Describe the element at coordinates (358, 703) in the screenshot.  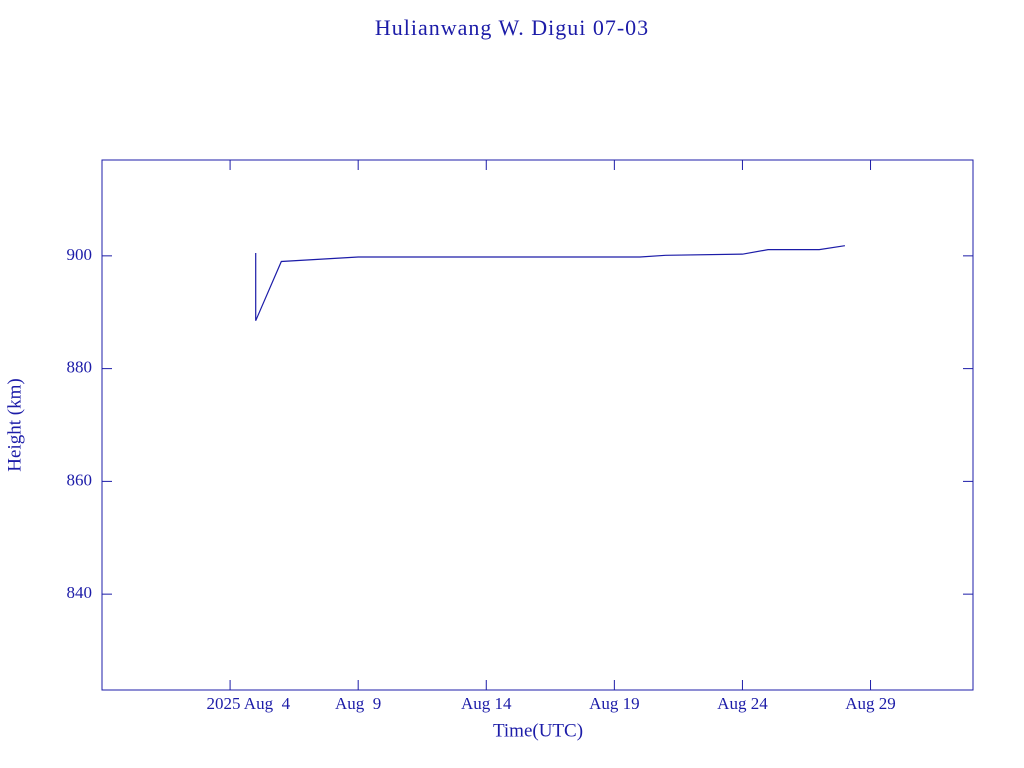
I see `x-tick-label: Aug 9` at that location.